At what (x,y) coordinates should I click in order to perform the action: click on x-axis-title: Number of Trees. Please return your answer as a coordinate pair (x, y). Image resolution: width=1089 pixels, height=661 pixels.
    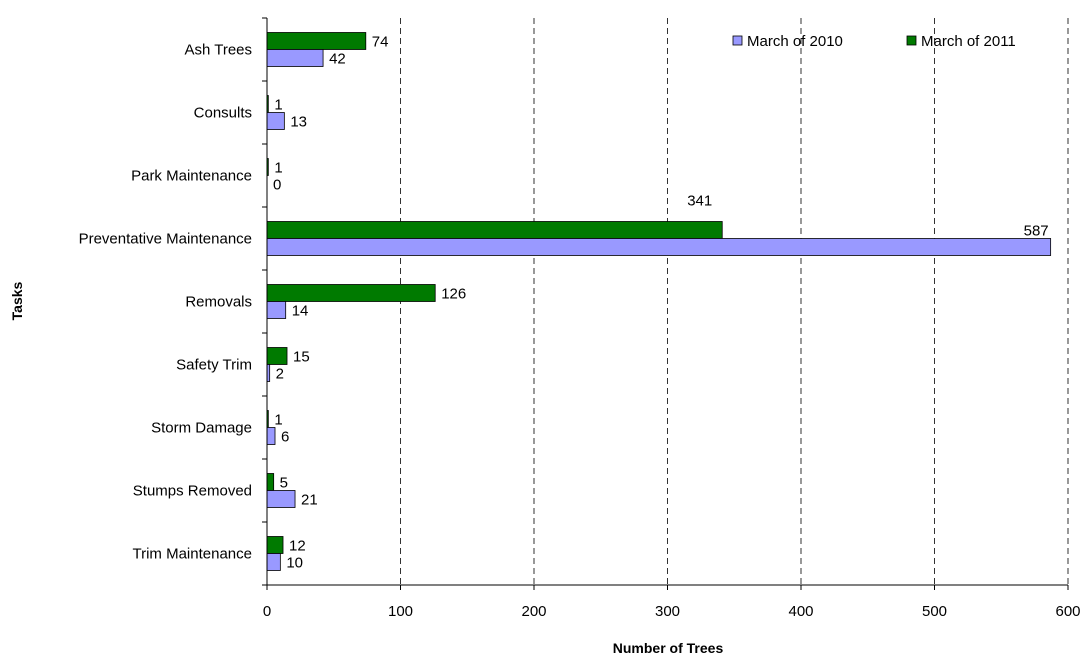
    Looking at the image, I should click on (668, 648).